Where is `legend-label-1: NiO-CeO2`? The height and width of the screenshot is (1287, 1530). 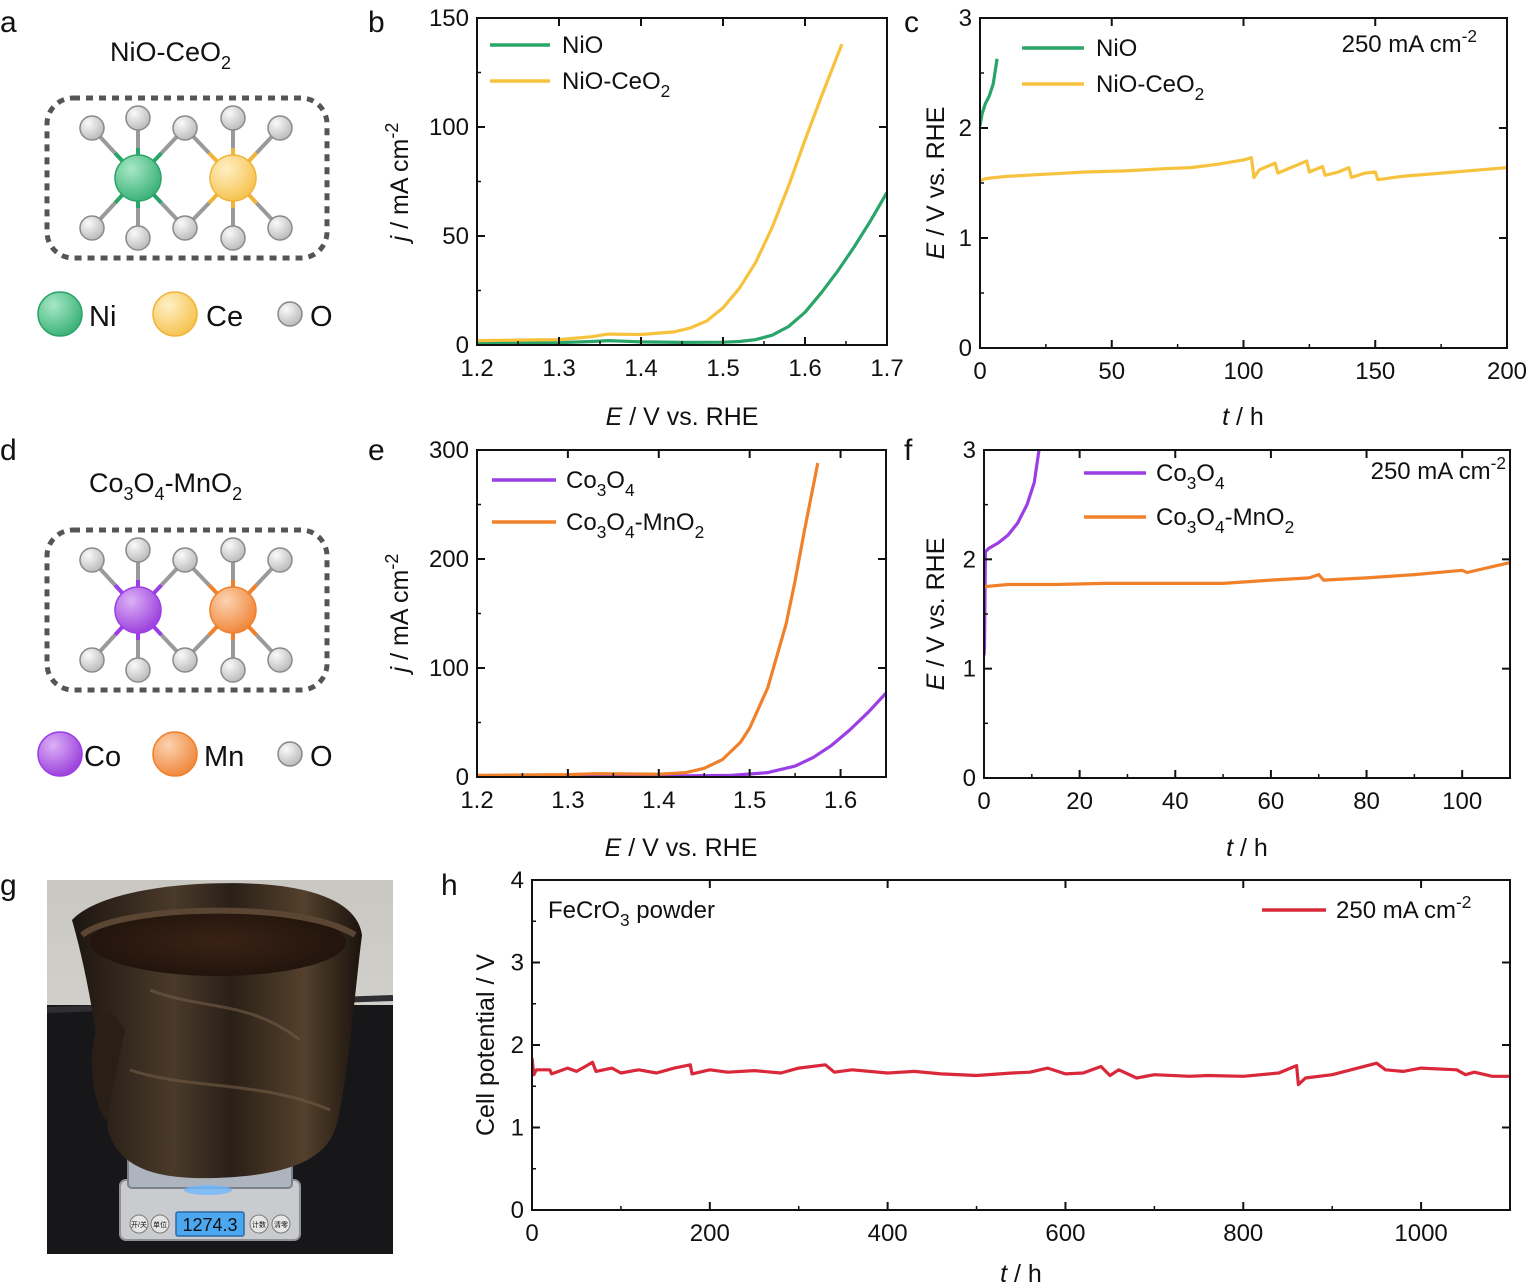 legend-label-1: NiO-CeO2 is located at coordinates (1150, 87).